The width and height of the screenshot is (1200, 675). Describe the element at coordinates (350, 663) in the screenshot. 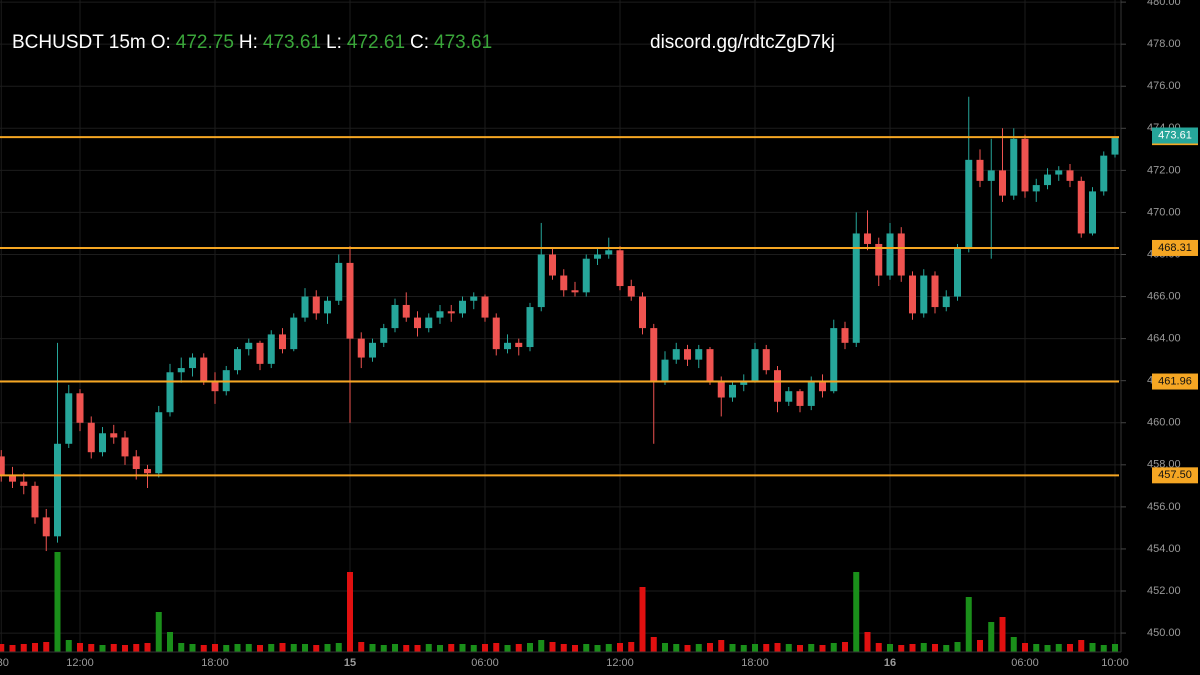

I see `x-tick-label: 15` at that location.